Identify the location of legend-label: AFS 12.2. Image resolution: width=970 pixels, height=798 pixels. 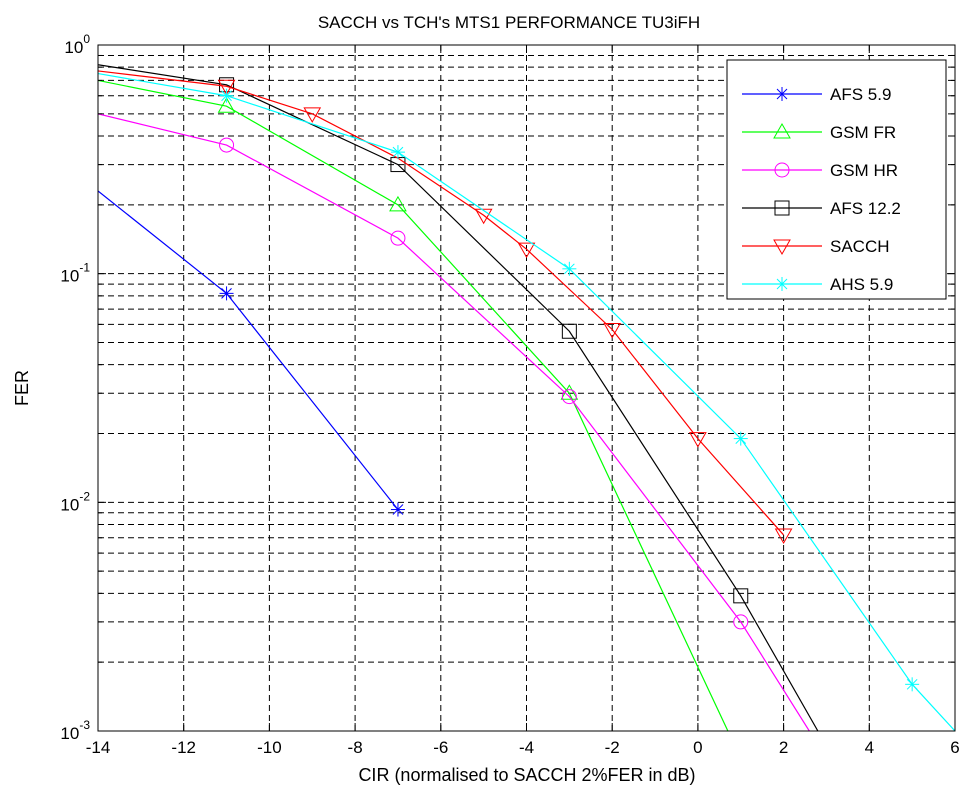
(865, 208).